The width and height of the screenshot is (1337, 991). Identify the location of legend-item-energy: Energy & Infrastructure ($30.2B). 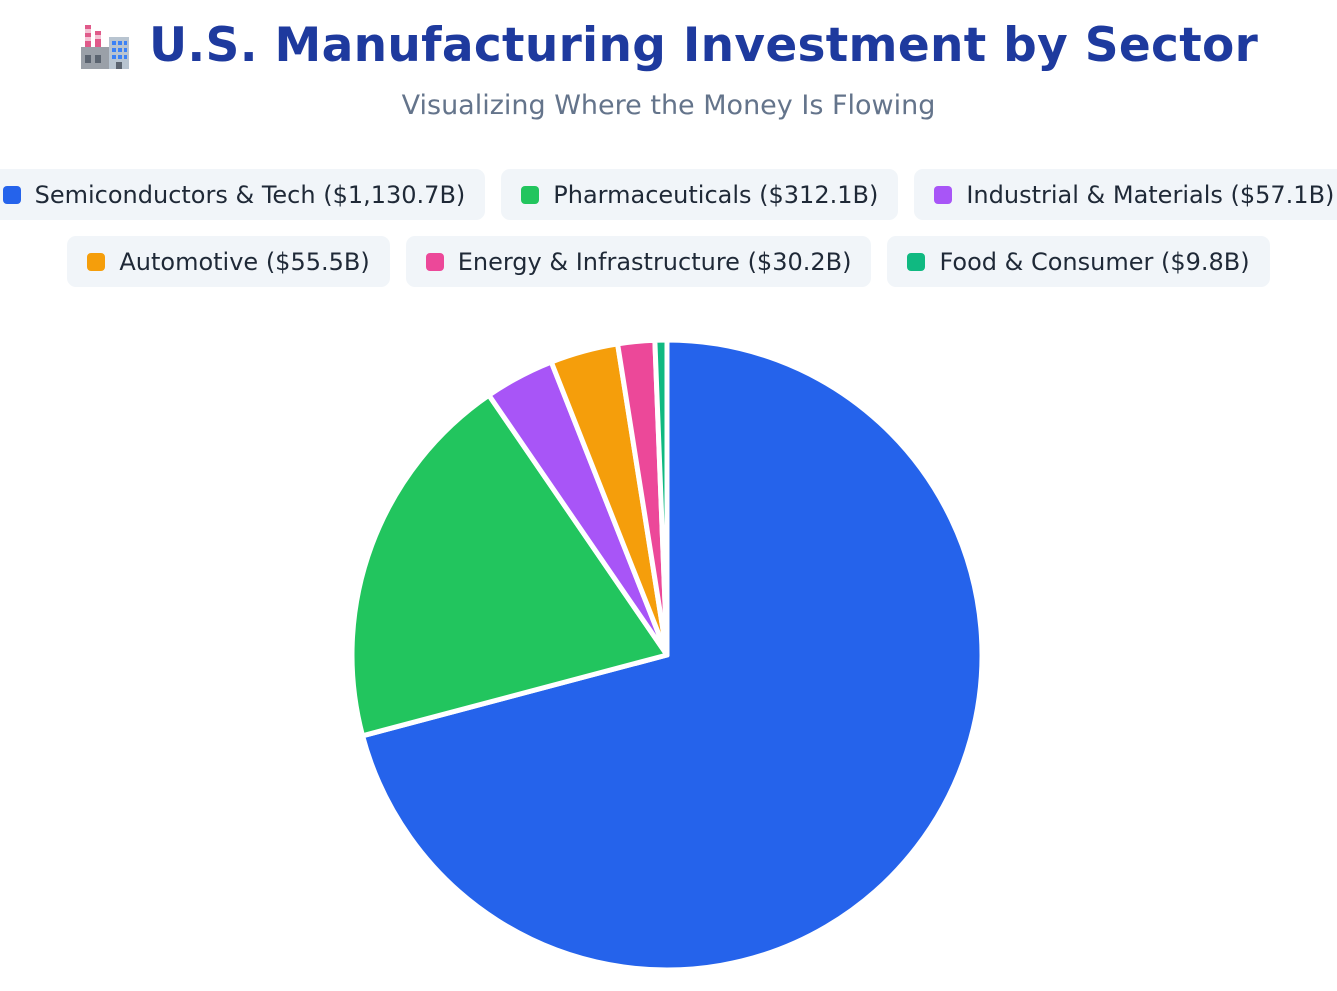
(638, 261).